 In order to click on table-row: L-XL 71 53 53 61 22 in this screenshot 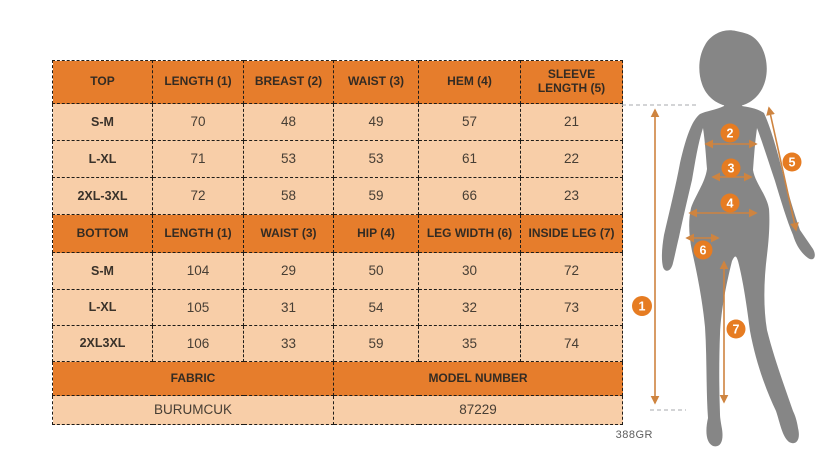, I will do `click(337, 159)`.